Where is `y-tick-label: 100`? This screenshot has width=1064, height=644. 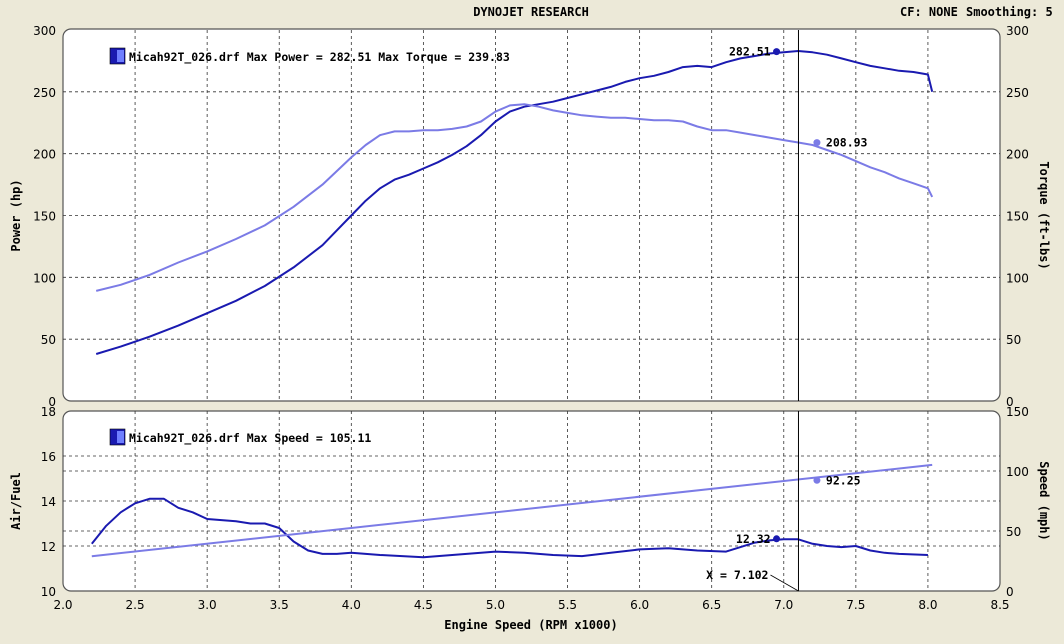 y-tick-label: 100 is located at coordinates (44, 278).